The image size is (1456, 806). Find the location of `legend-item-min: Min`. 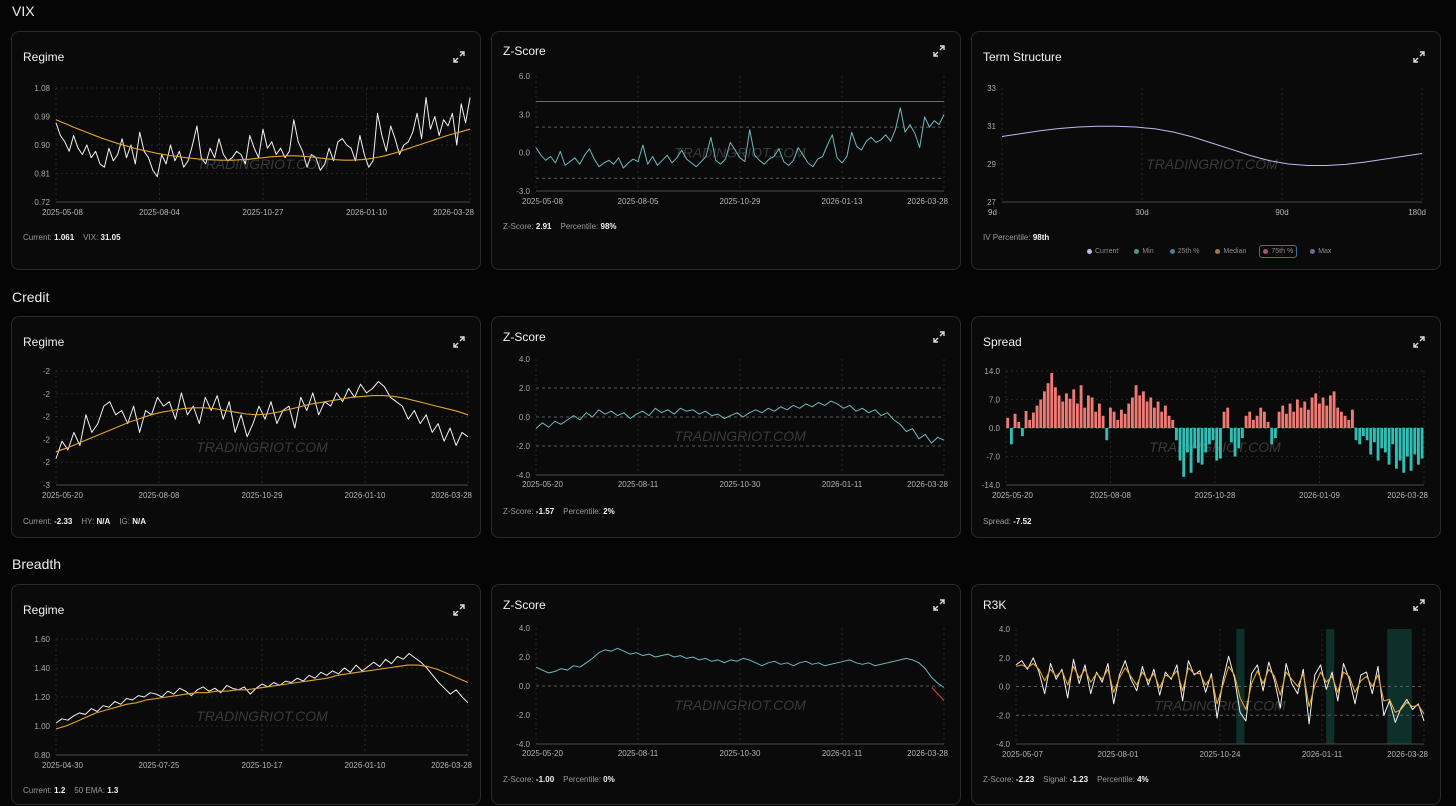

legend-item-min: Min is located at coordinates (1143, 251).